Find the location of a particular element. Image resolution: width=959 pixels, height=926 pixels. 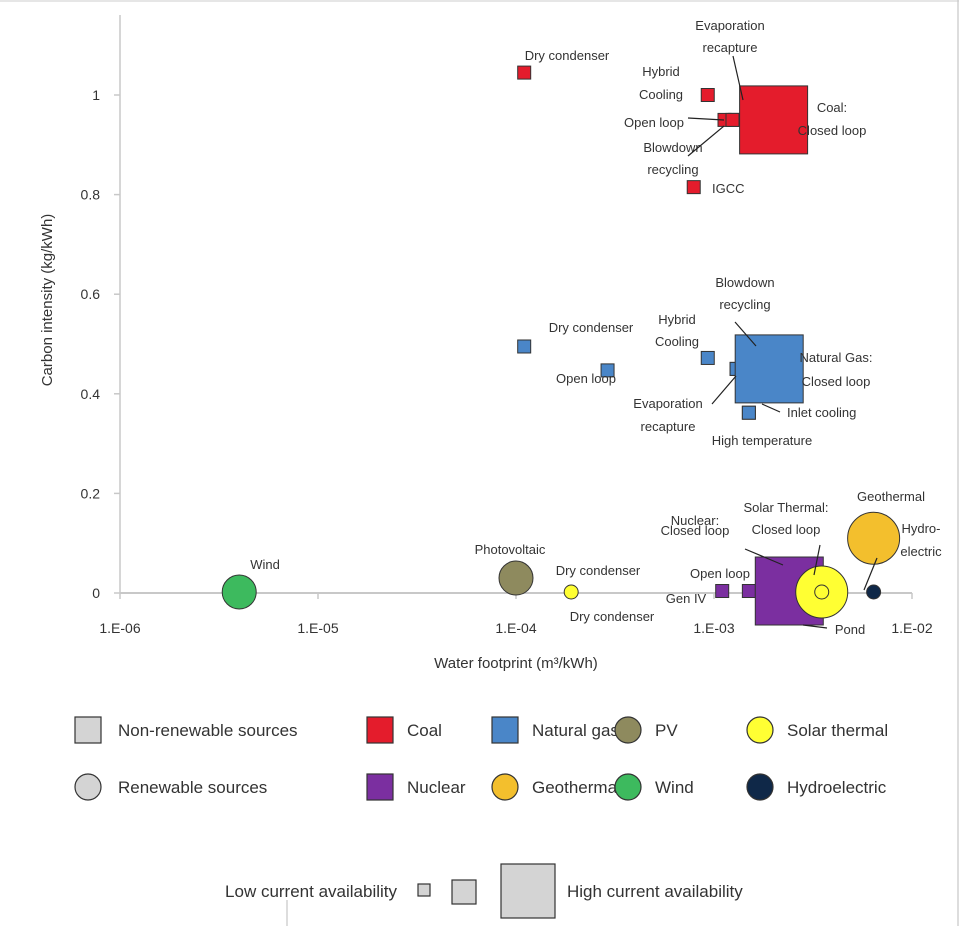

hydroelectric-hydro-electric-marker is located at coordinates (874, 592).